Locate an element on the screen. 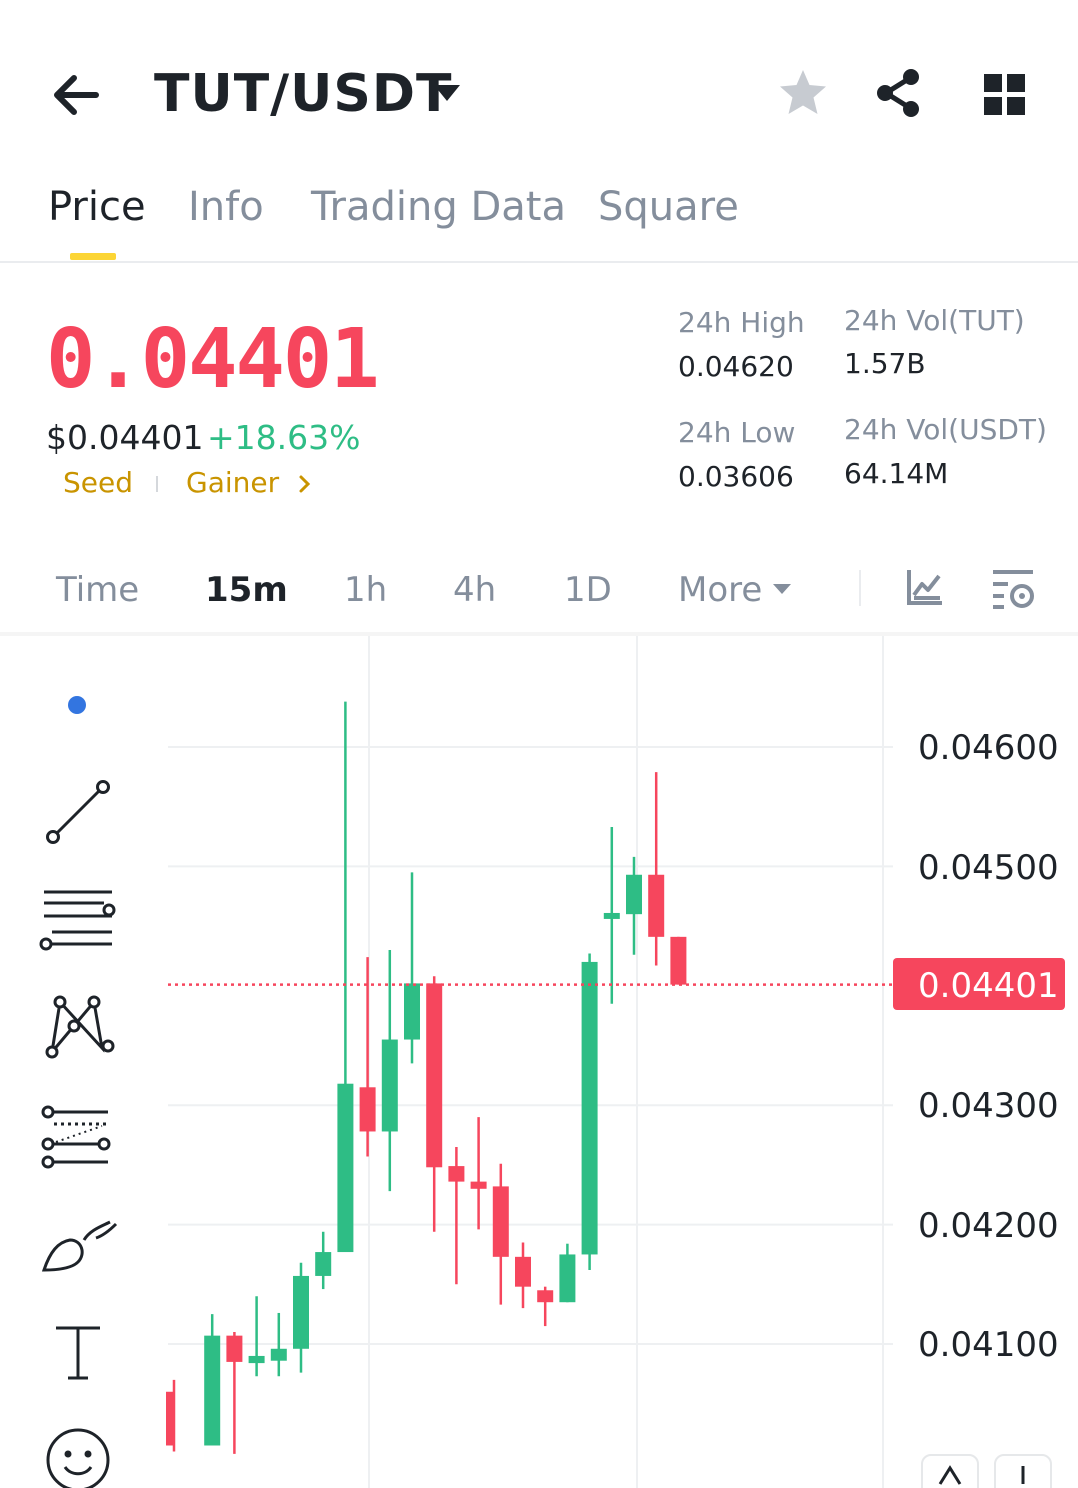  back-button is located at coordinates (77, 95).